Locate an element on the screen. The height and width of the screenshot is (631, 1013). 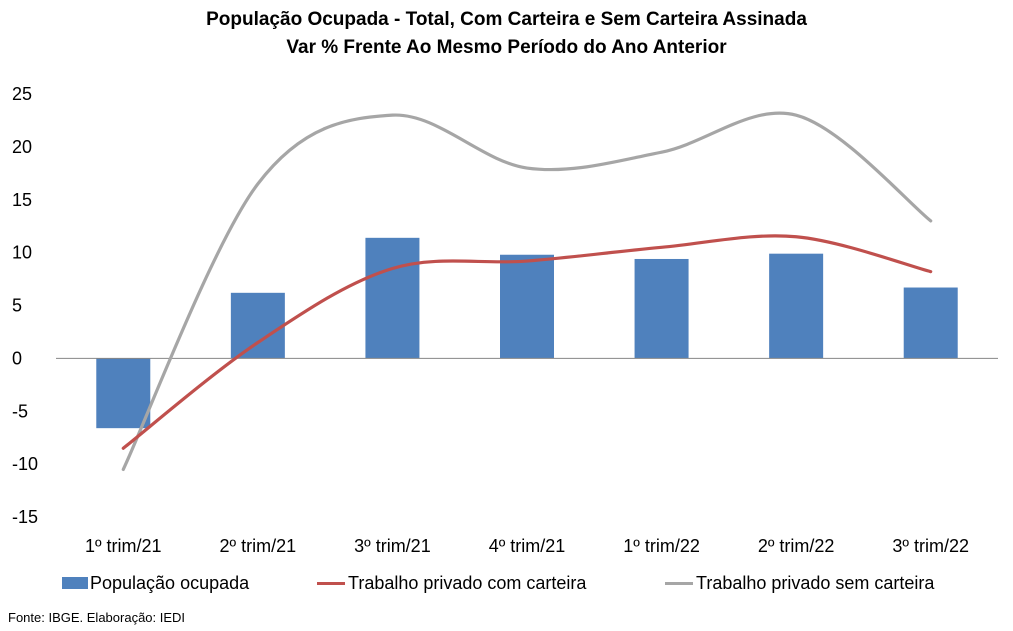
legend-label-sem-carteira: Trabalho privado sem carteira is located at coordinates (815, 583).